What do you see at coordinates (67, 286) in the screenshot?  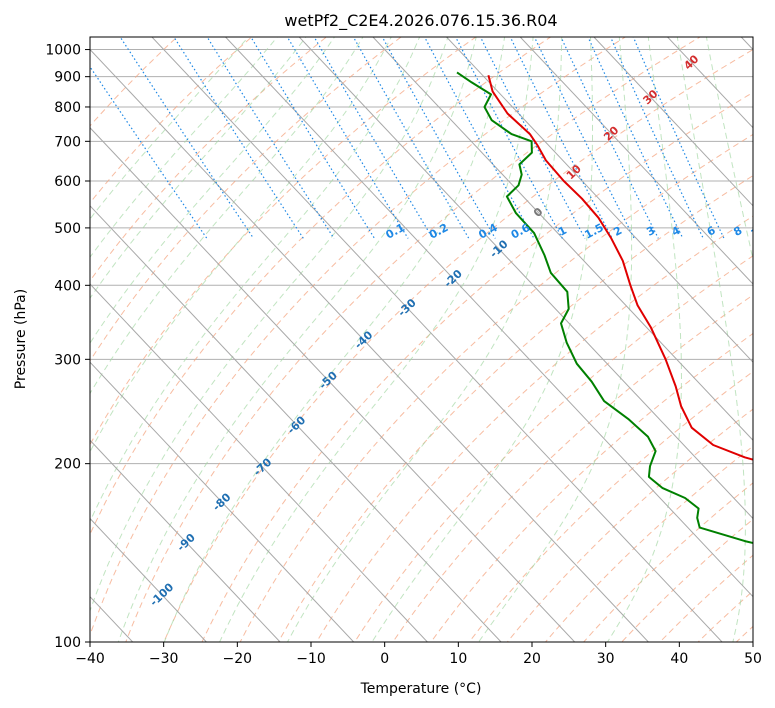 I see `y-tick-label: 400` at bounding box center [67, 286].